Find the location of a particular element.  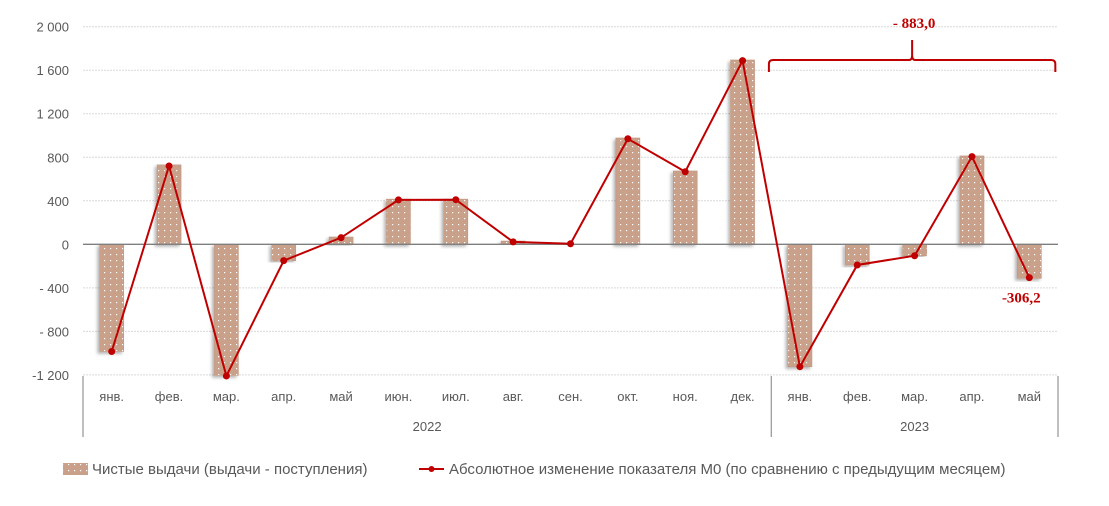

y-tick-label: - 800 is located at coordinates (54, 331).